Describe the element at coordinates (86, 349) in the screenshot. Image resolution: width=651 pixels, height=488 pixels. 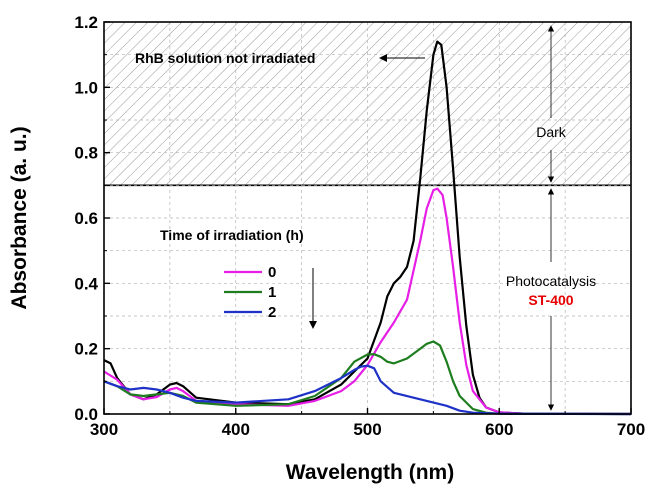
I see `y-tick-label: 0.2` at that location.